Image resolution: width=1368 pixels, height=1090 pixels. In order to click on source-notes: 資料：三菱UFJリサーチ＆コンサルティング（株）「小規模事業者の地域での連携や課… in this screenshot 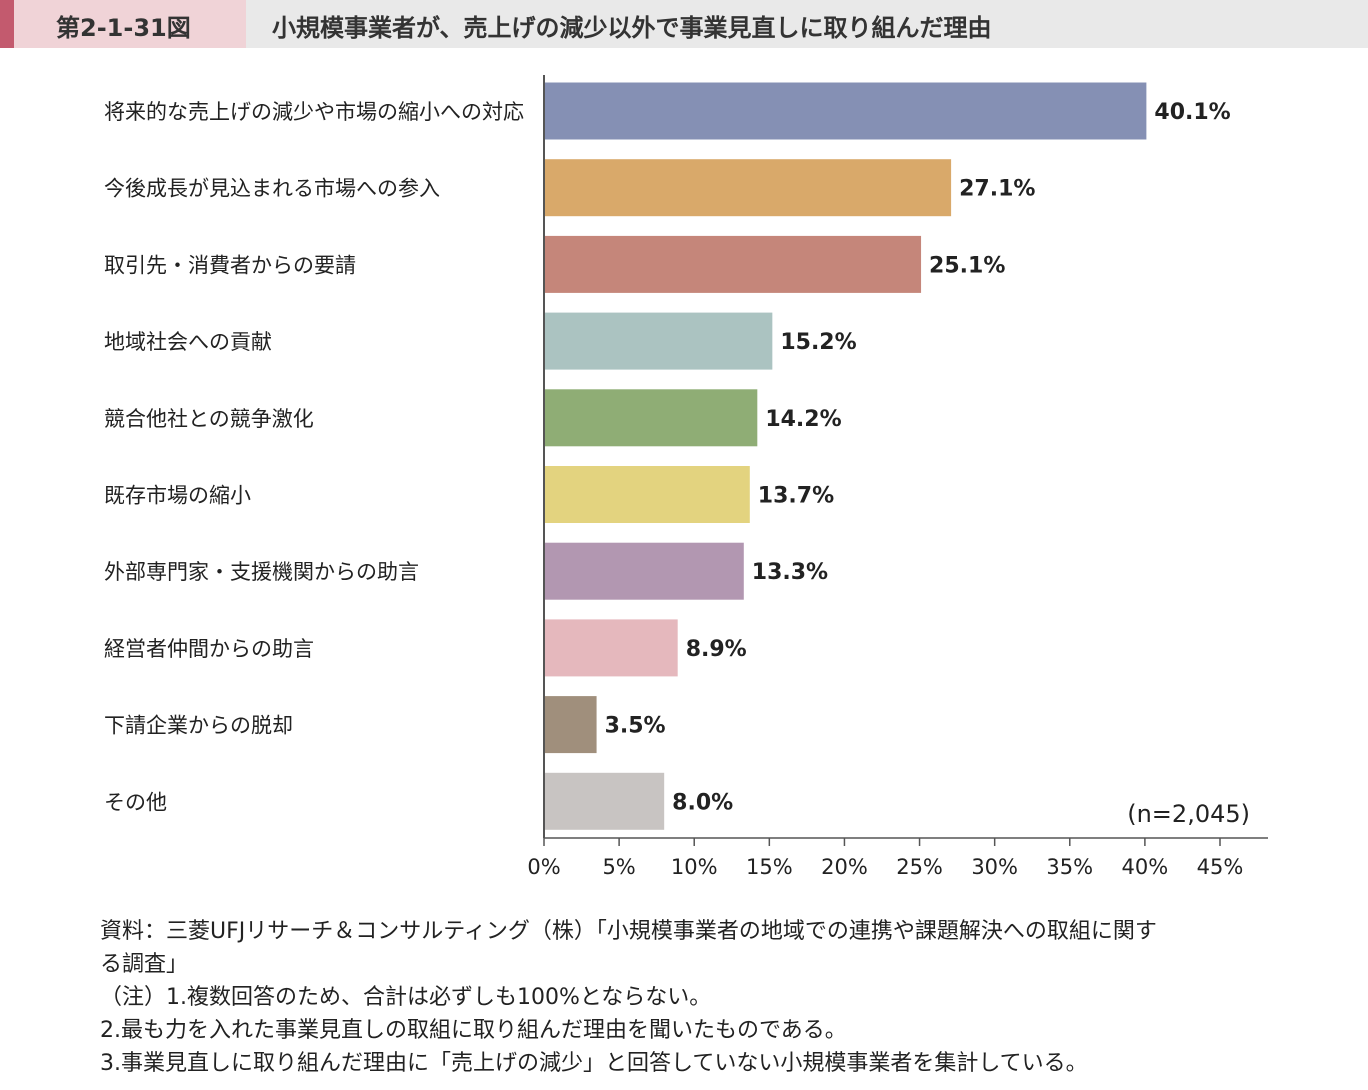, I will do `click(700, 997)`.